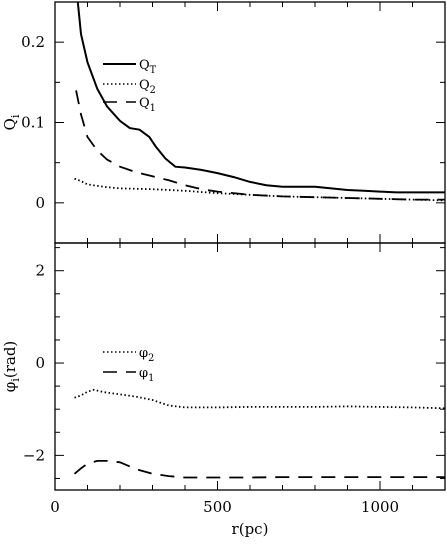 The width and height of the screenshot is (447, 545). Describe the element at coordinates (55, 507) in the screenshot. I see `x-tick-label: 0` at that location.